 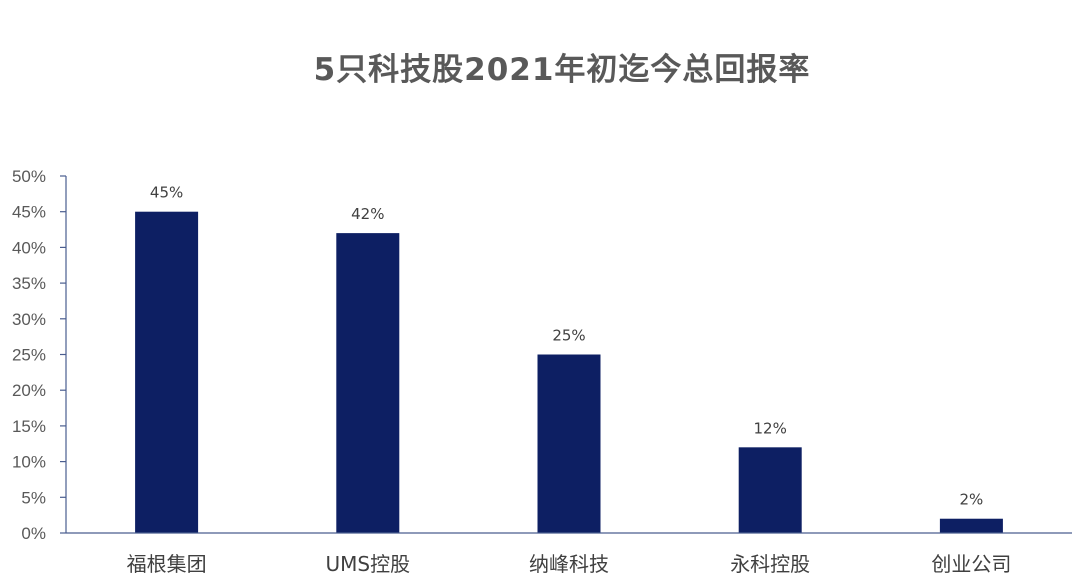 What do you see at coordinates (29, 212) in the screenshot?
I see `y-tick-label: 45%` at bounding box center [29, 212].